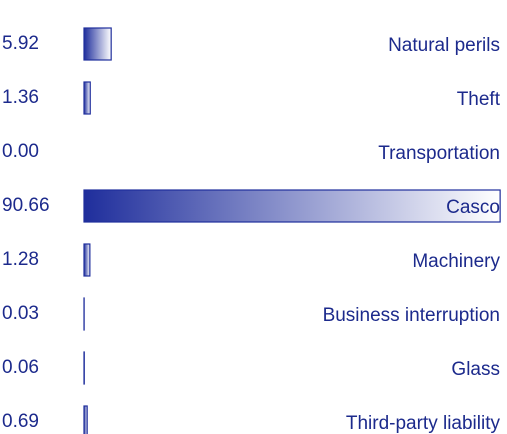 The width and height of the screenshot is (507, 434). What do you see at coordinates (20, 421) in the screenshot?
I see `value-label: 0.69` at bounding box center [20, 421].